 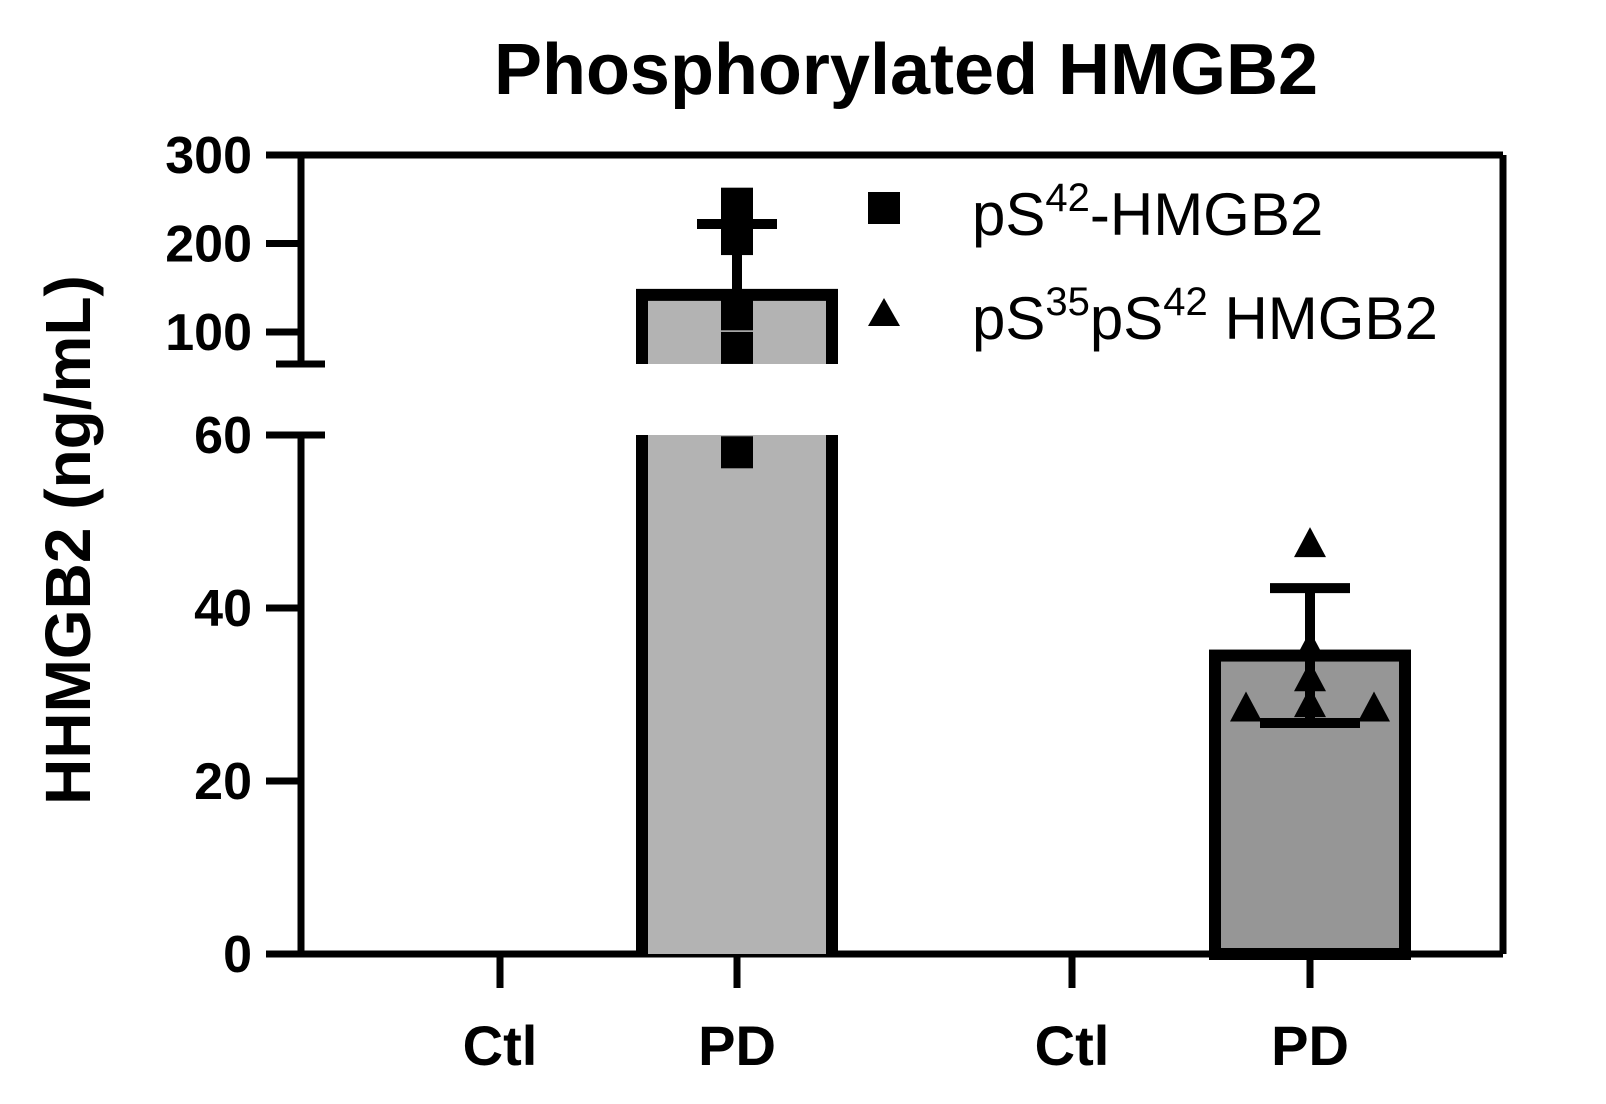 I want to click on legend: pS42-HMGB2 pS35pS42 HMGB2, so click(x=1153, y=264).